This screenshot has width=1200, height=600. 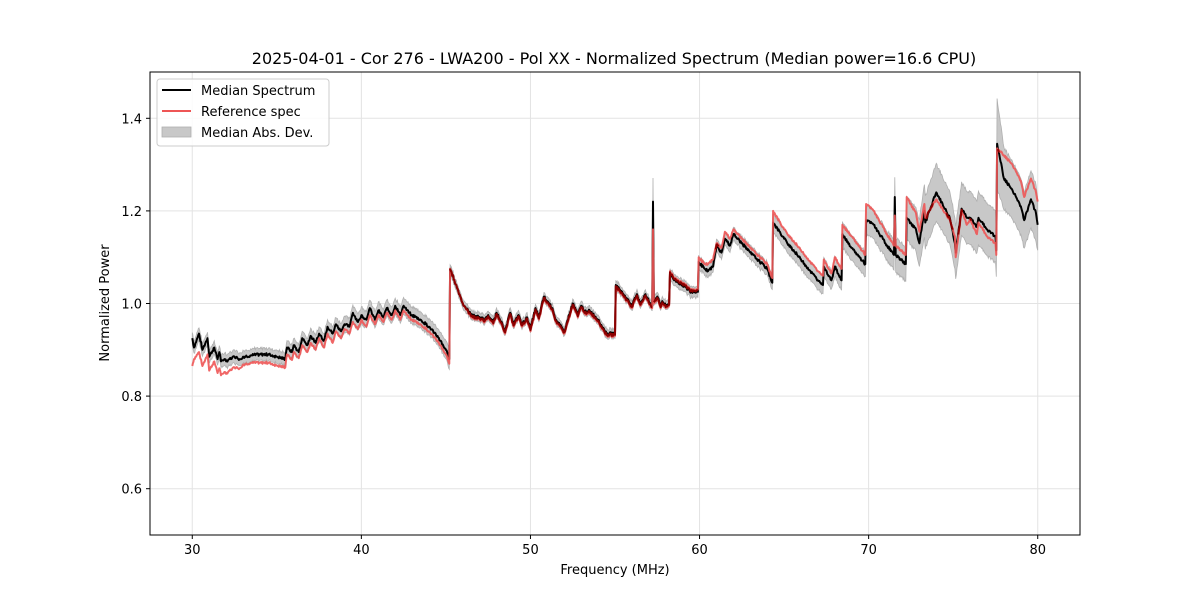 What do you see at coordinates (725, 242) in the screenshot?
I see `overlap-line` at bounding box center [725, 242].